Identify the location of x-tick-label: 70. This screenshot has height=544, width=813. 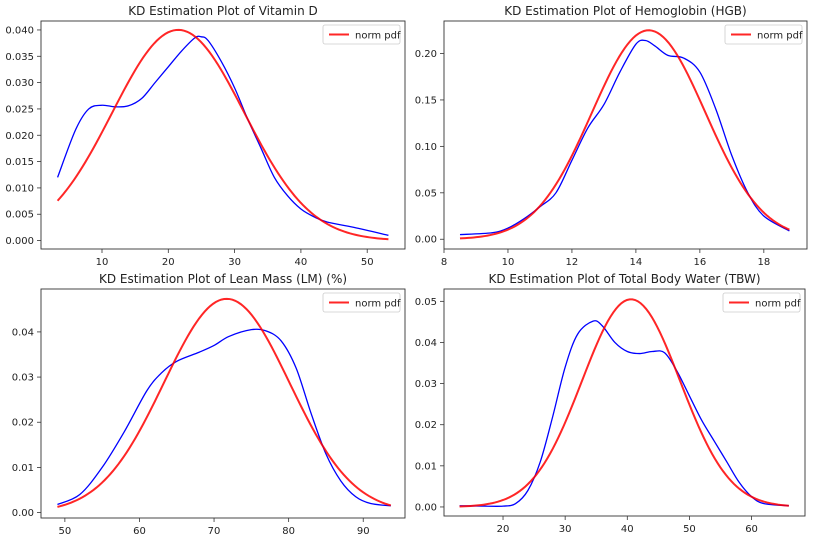
(214, 531).